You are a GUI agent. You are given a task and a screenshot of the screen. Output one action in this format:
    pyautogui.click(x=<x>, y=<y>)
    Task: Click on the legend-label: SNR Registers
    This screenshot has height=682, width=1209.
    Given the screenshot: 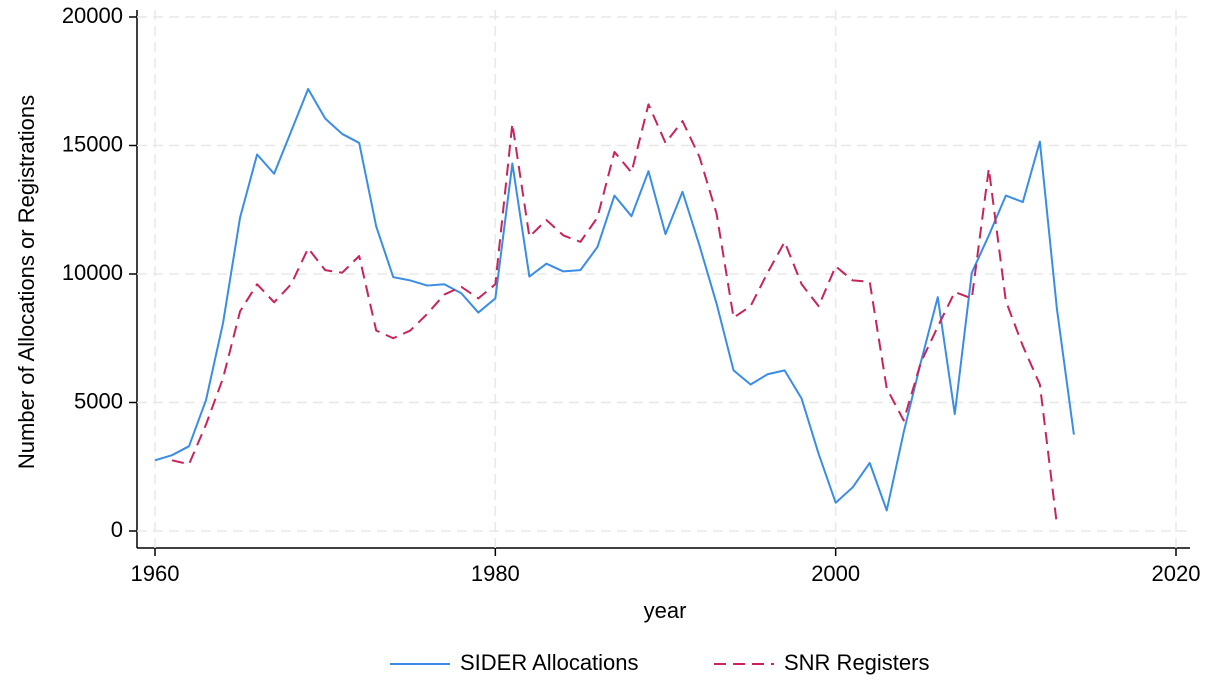 What is the action you would take?
    pyautogui.click(x=856, y=662)
    